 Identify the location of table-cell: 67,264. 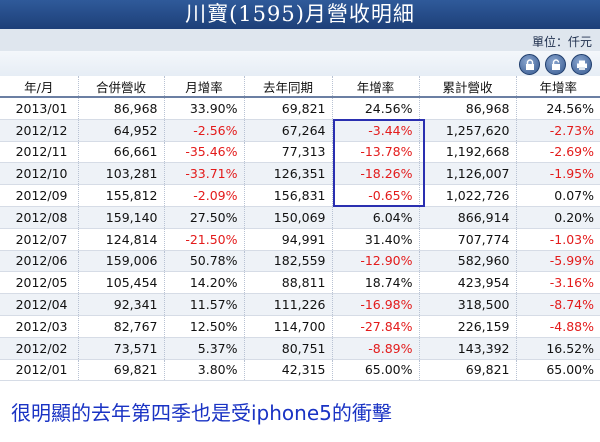
(287, 130).